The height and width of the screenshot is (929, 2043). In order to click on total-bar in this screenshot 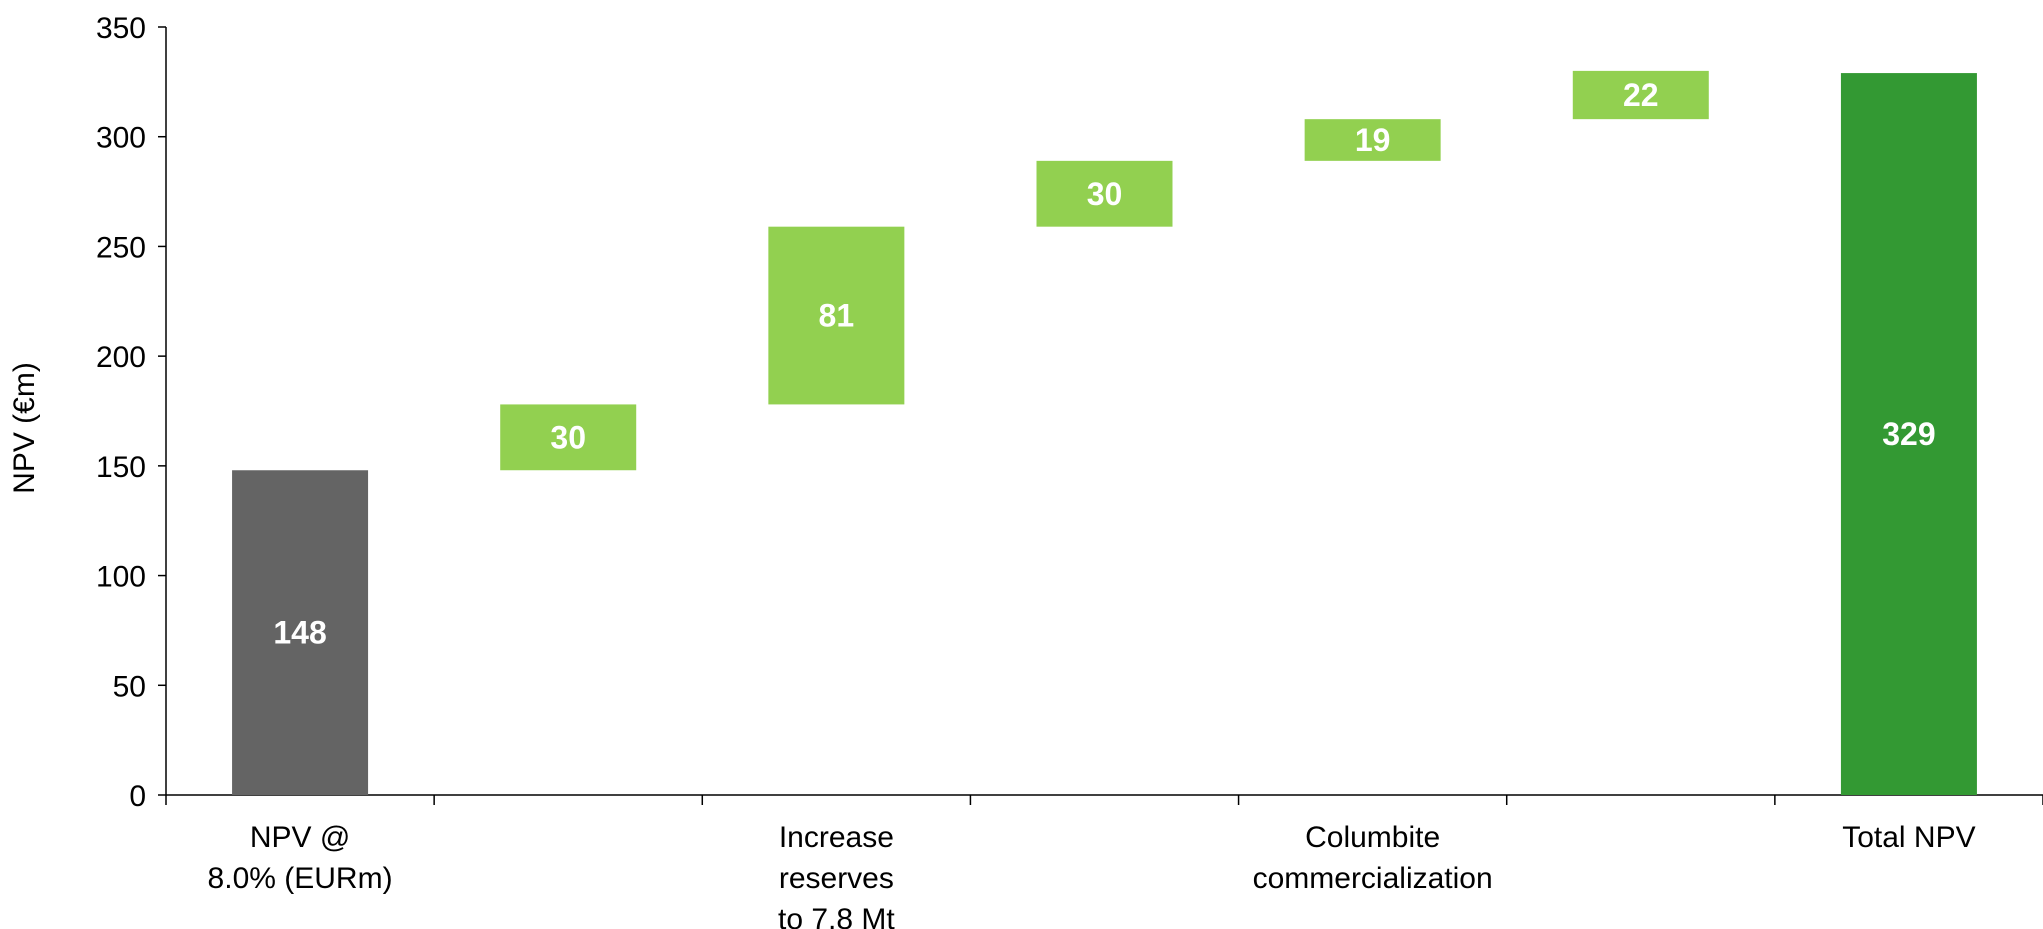, I will do `click(1908, 434)`.